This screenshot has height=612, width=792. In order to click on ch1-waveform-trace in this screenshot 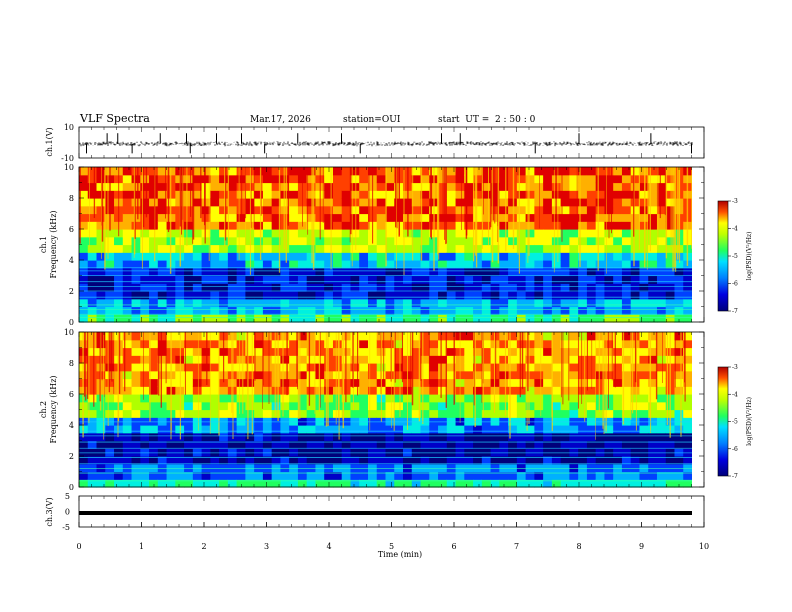, I will do `click(386, 144)`.